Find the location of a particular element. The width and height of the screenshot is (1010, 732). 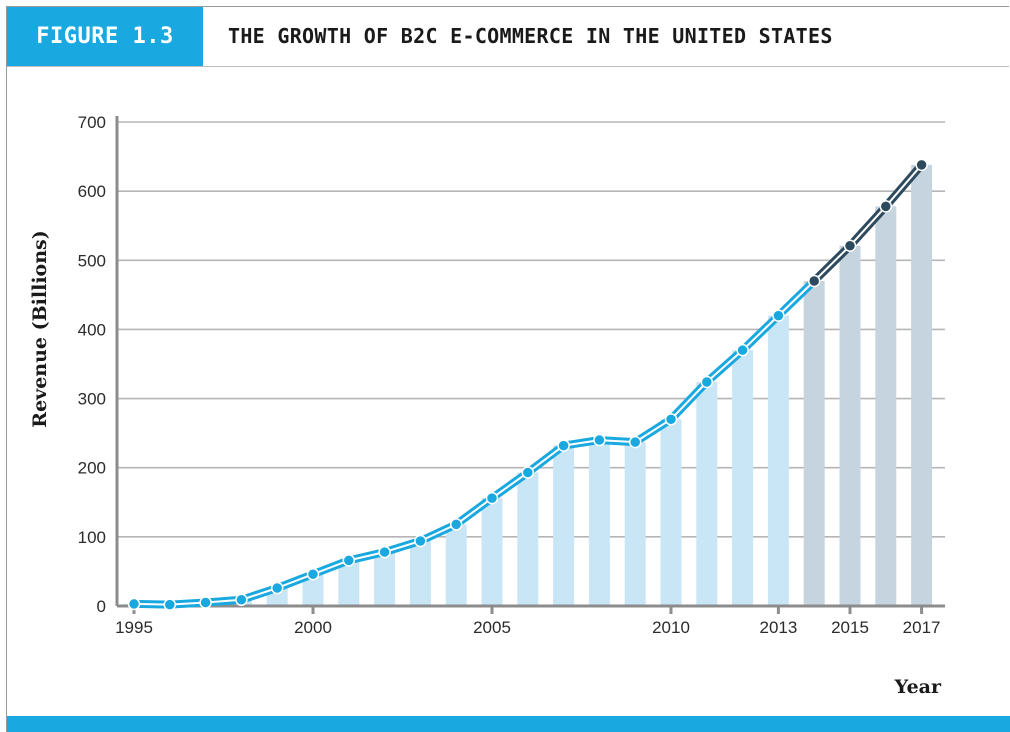

bottom-accent-bar is located at coordinates (508, 724).